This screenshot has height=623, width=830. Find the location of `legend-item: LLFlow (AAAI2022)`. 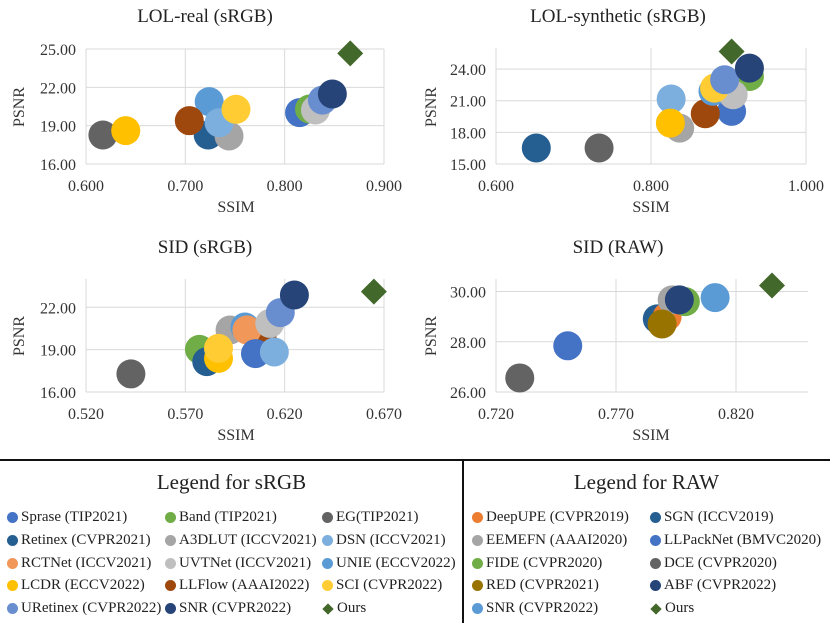

legend-item: LLFlow (AAAI2022) is located at coordinates (237, 585).